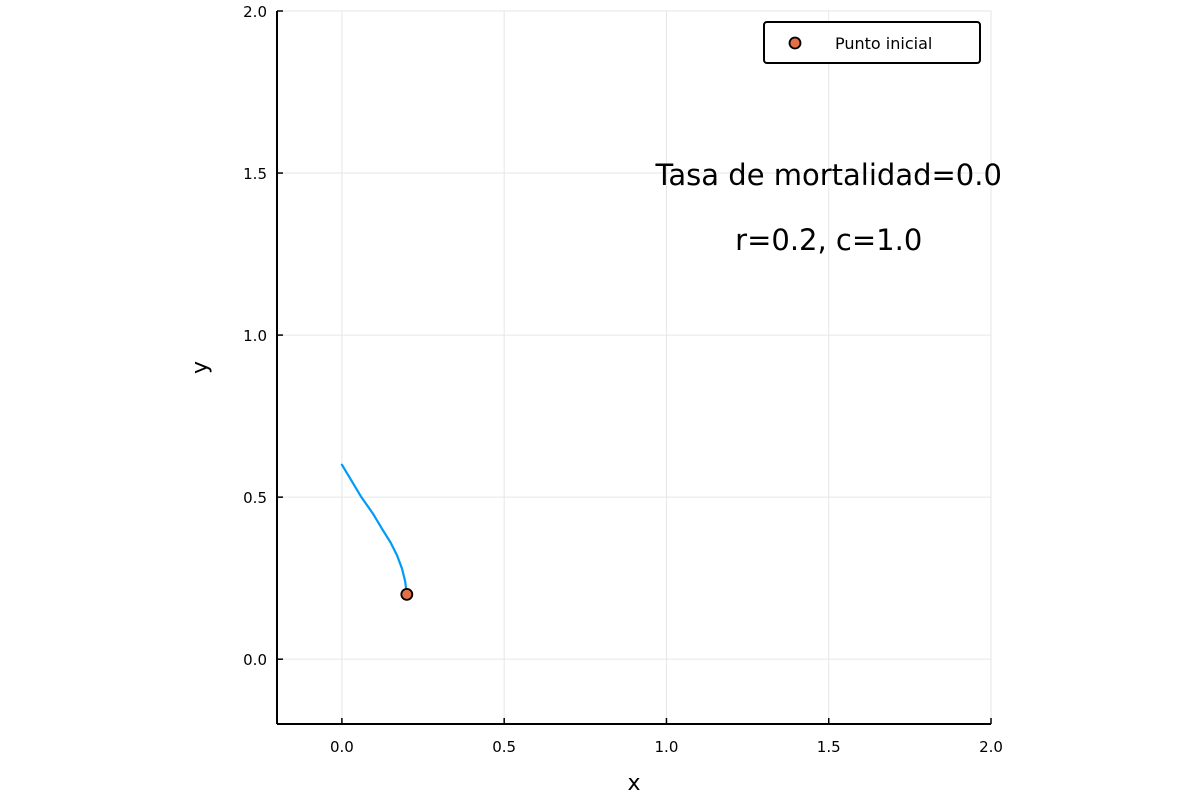 This screenshot has width=1200, height=800. Describe the element at coordinates (200, 367) in the screenshot. I see `y-axis-label: y` at that location.